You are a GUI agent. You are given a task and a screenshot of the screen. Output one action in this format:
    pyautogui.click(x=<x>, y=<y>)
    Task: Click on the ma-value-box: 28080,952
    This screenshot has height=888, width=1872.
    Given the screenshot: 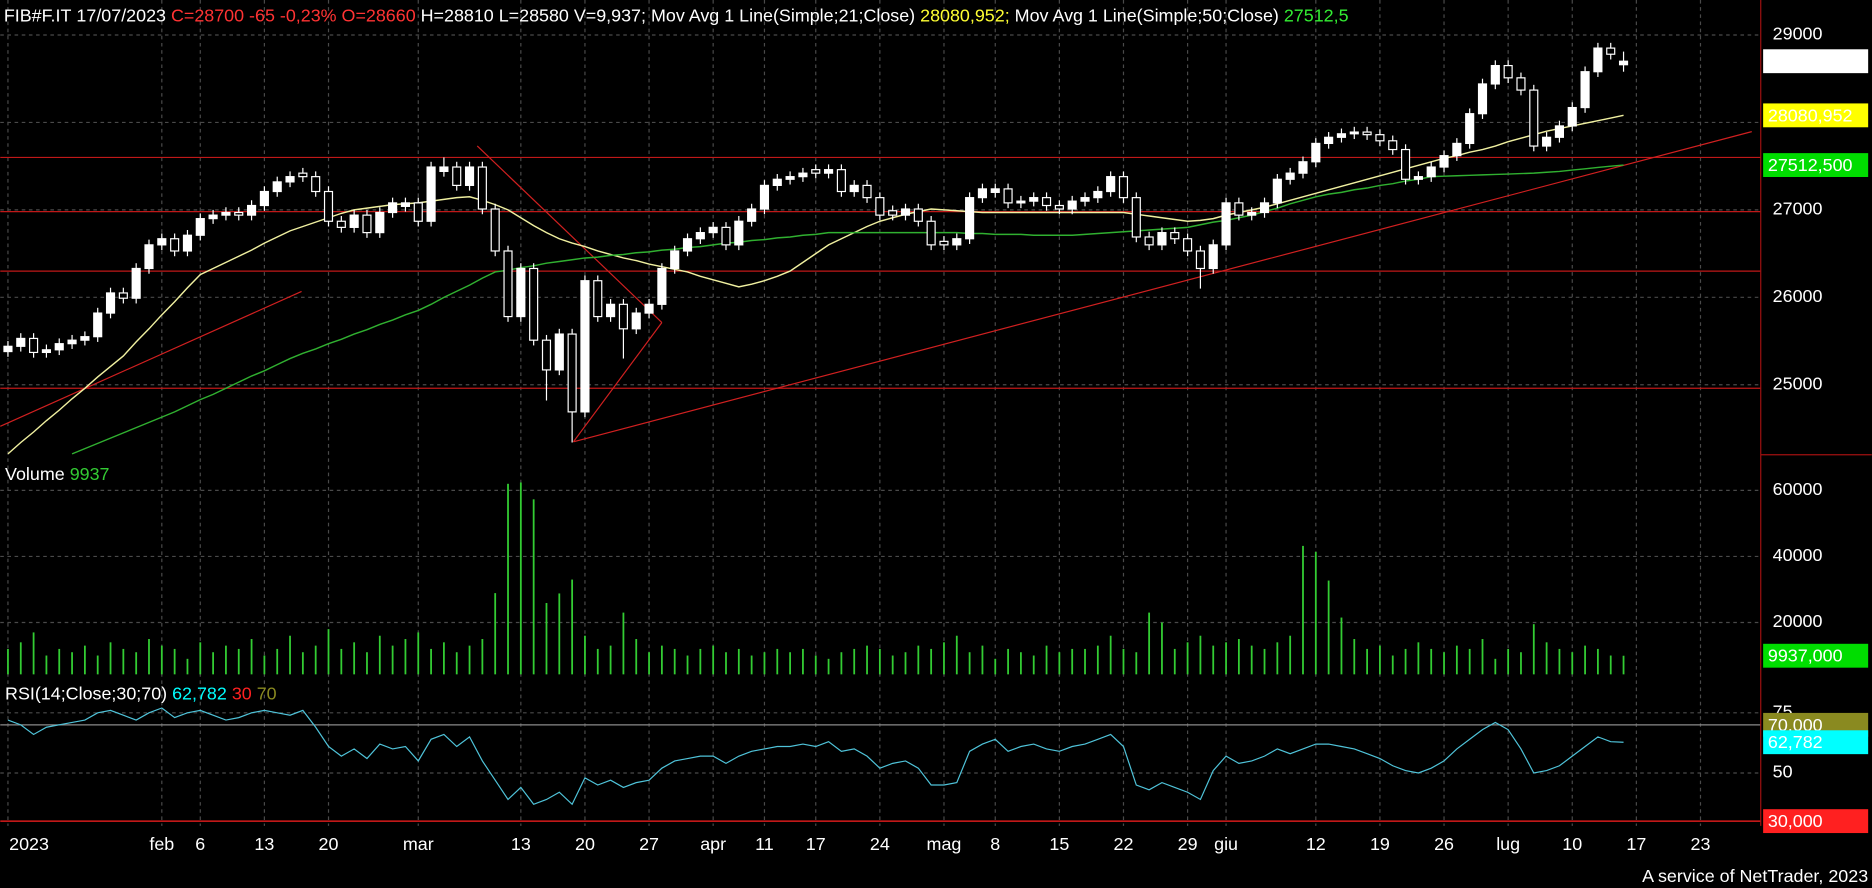 What is the action you would take?
    pyautogui.click(x=1810, y=115)
    